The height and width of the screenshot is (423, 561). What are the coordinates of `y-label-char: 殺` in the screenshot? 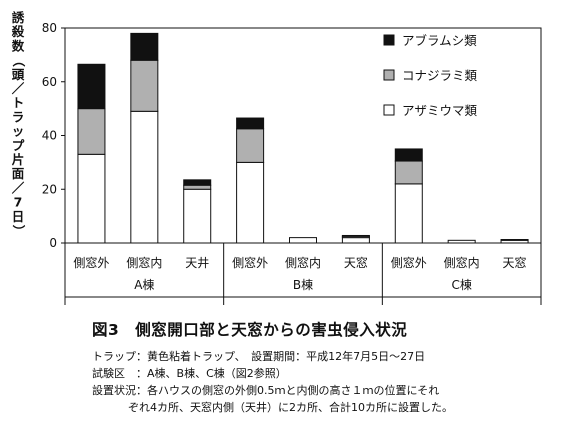 It's located at (18, 31).